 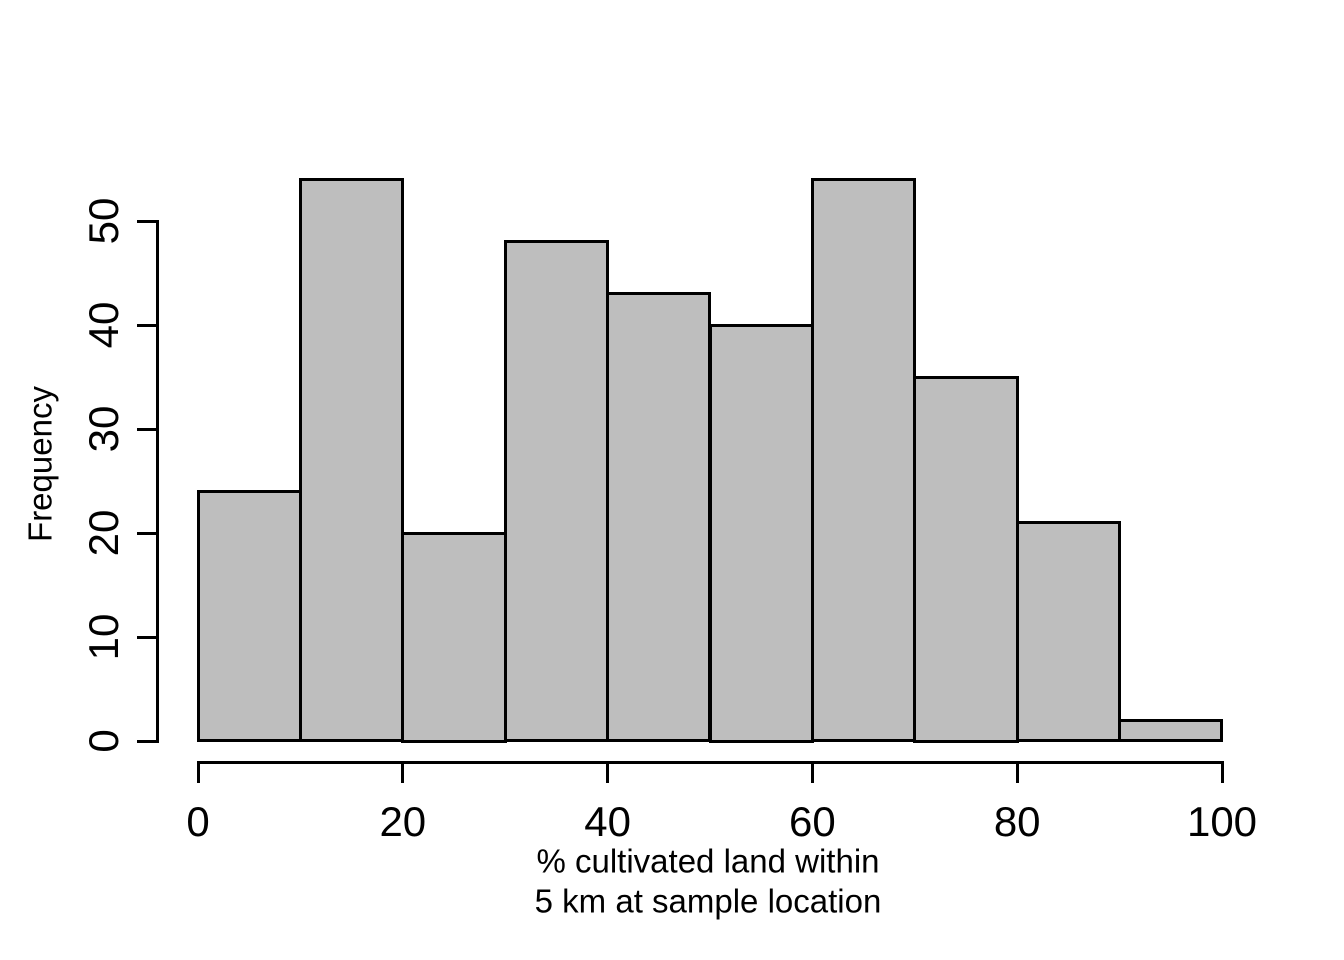 I want to click on y-tick-label: 50, so click(x=103, y=221).